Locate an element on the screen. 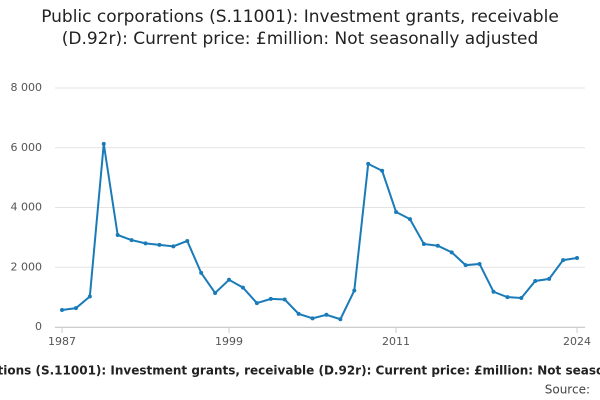 This screenshot has width=600, height=400. x-tick-label: 2011 is located at coordinates (396, 341).